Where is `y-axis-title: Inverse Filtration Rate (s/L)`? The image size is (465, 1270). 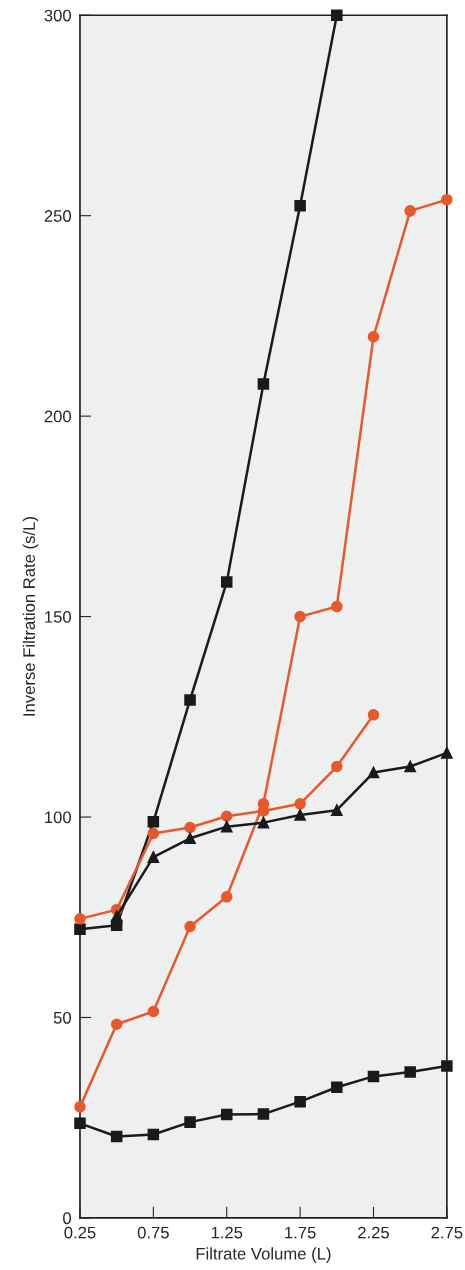 y-axis-title: Inverse Filtration Rate (s/L) is located at coordinates (30, 616).